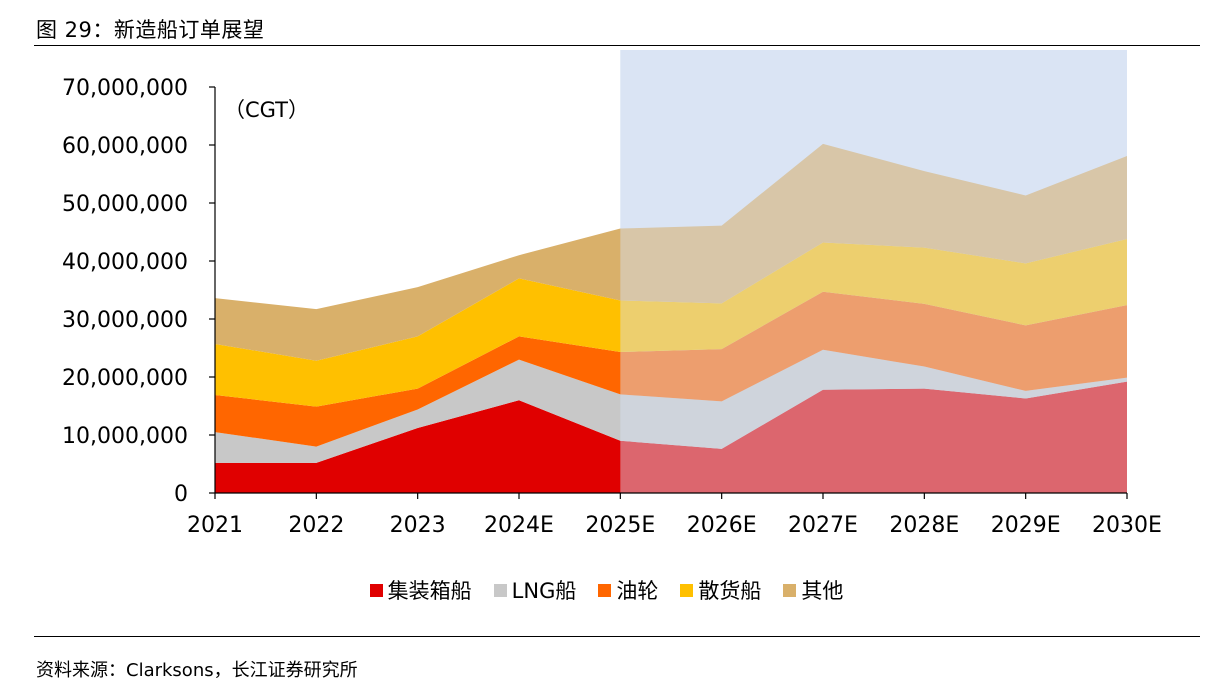 The height and width of the screenshot is (688, 1213). What do you see at coordinates (822, 591) in the screenshot?
I see `legend-label: 其他` at bounding box center [822, 591].